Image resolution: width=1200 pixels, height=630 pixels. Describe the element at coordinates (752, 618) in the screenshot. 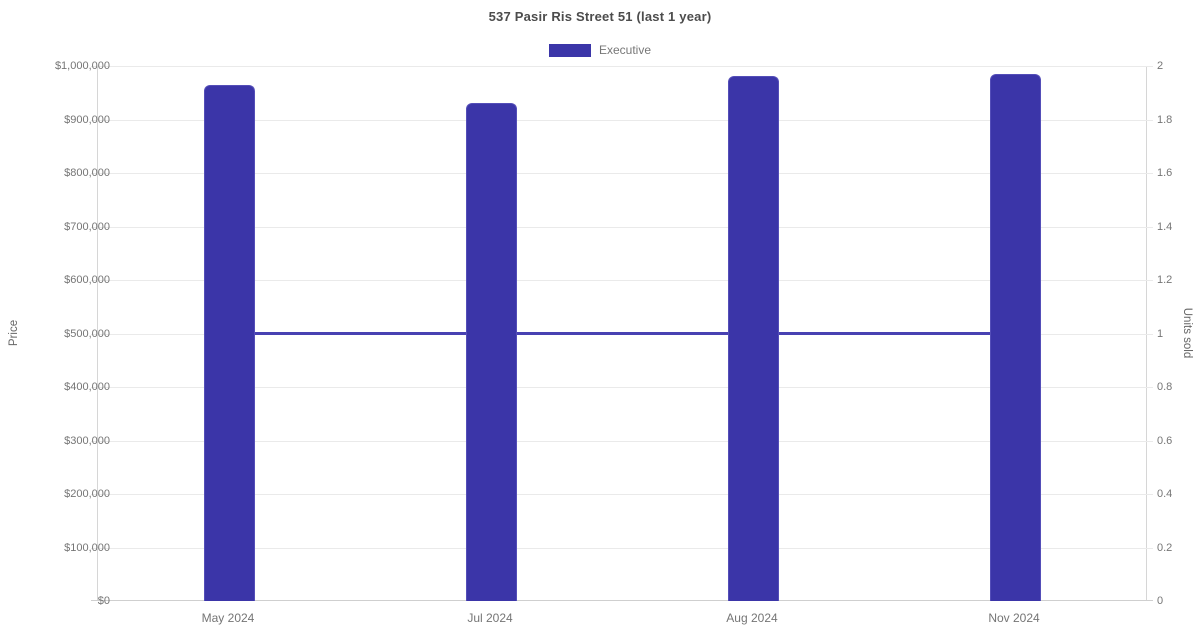

I see `x-axis-tick-label: Aug 2024` at that location.